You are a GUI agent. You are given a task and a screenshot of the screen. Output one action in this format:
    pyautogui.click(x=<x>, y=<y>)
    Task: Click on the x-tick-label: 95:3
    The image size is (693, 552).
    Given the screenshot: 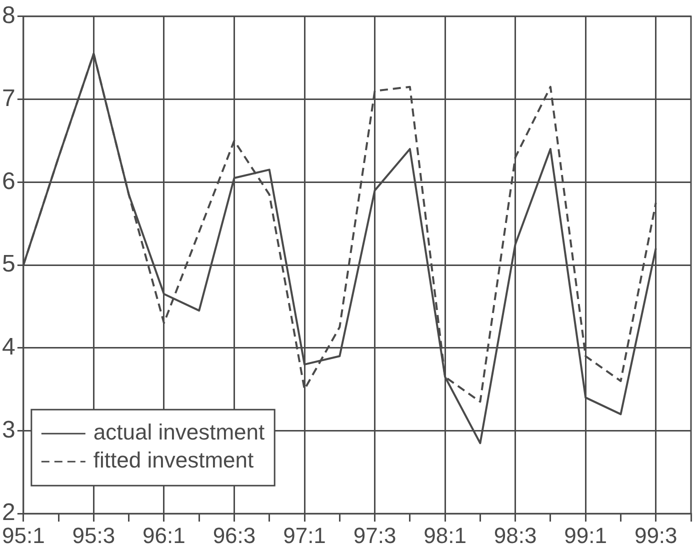 What is the action you would take?
    pyautogui.click(x=94, y=535)
    